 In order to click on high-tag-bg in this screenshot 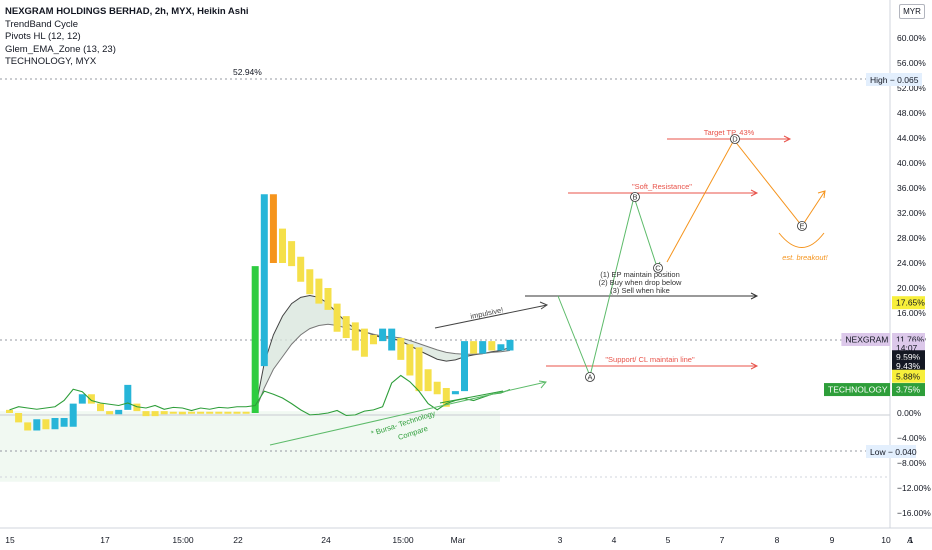, I will do `click(894, 79)`.